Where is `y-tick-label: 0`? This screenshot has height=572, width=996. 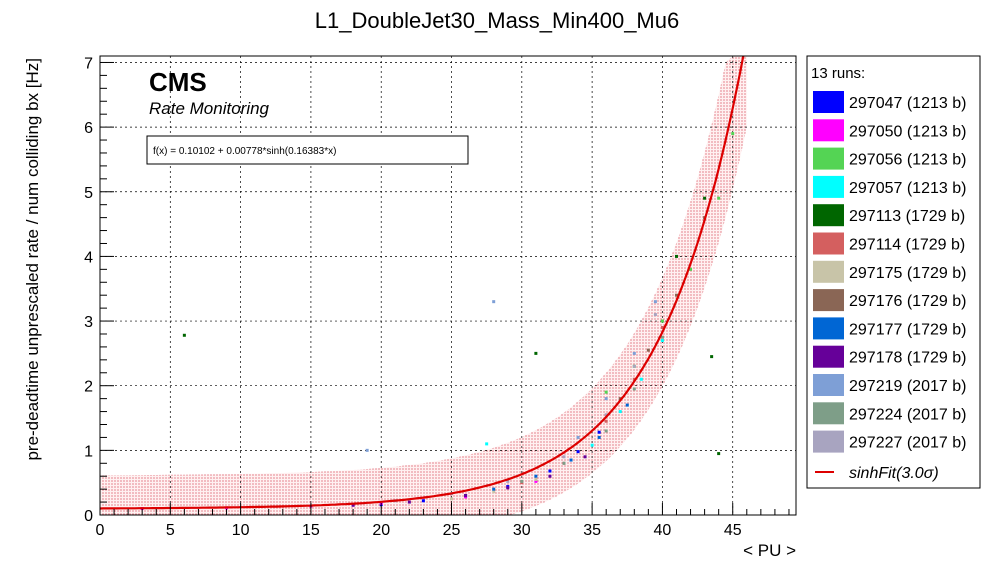
y-tick-label: 0 is located at coordinates (88, 516).